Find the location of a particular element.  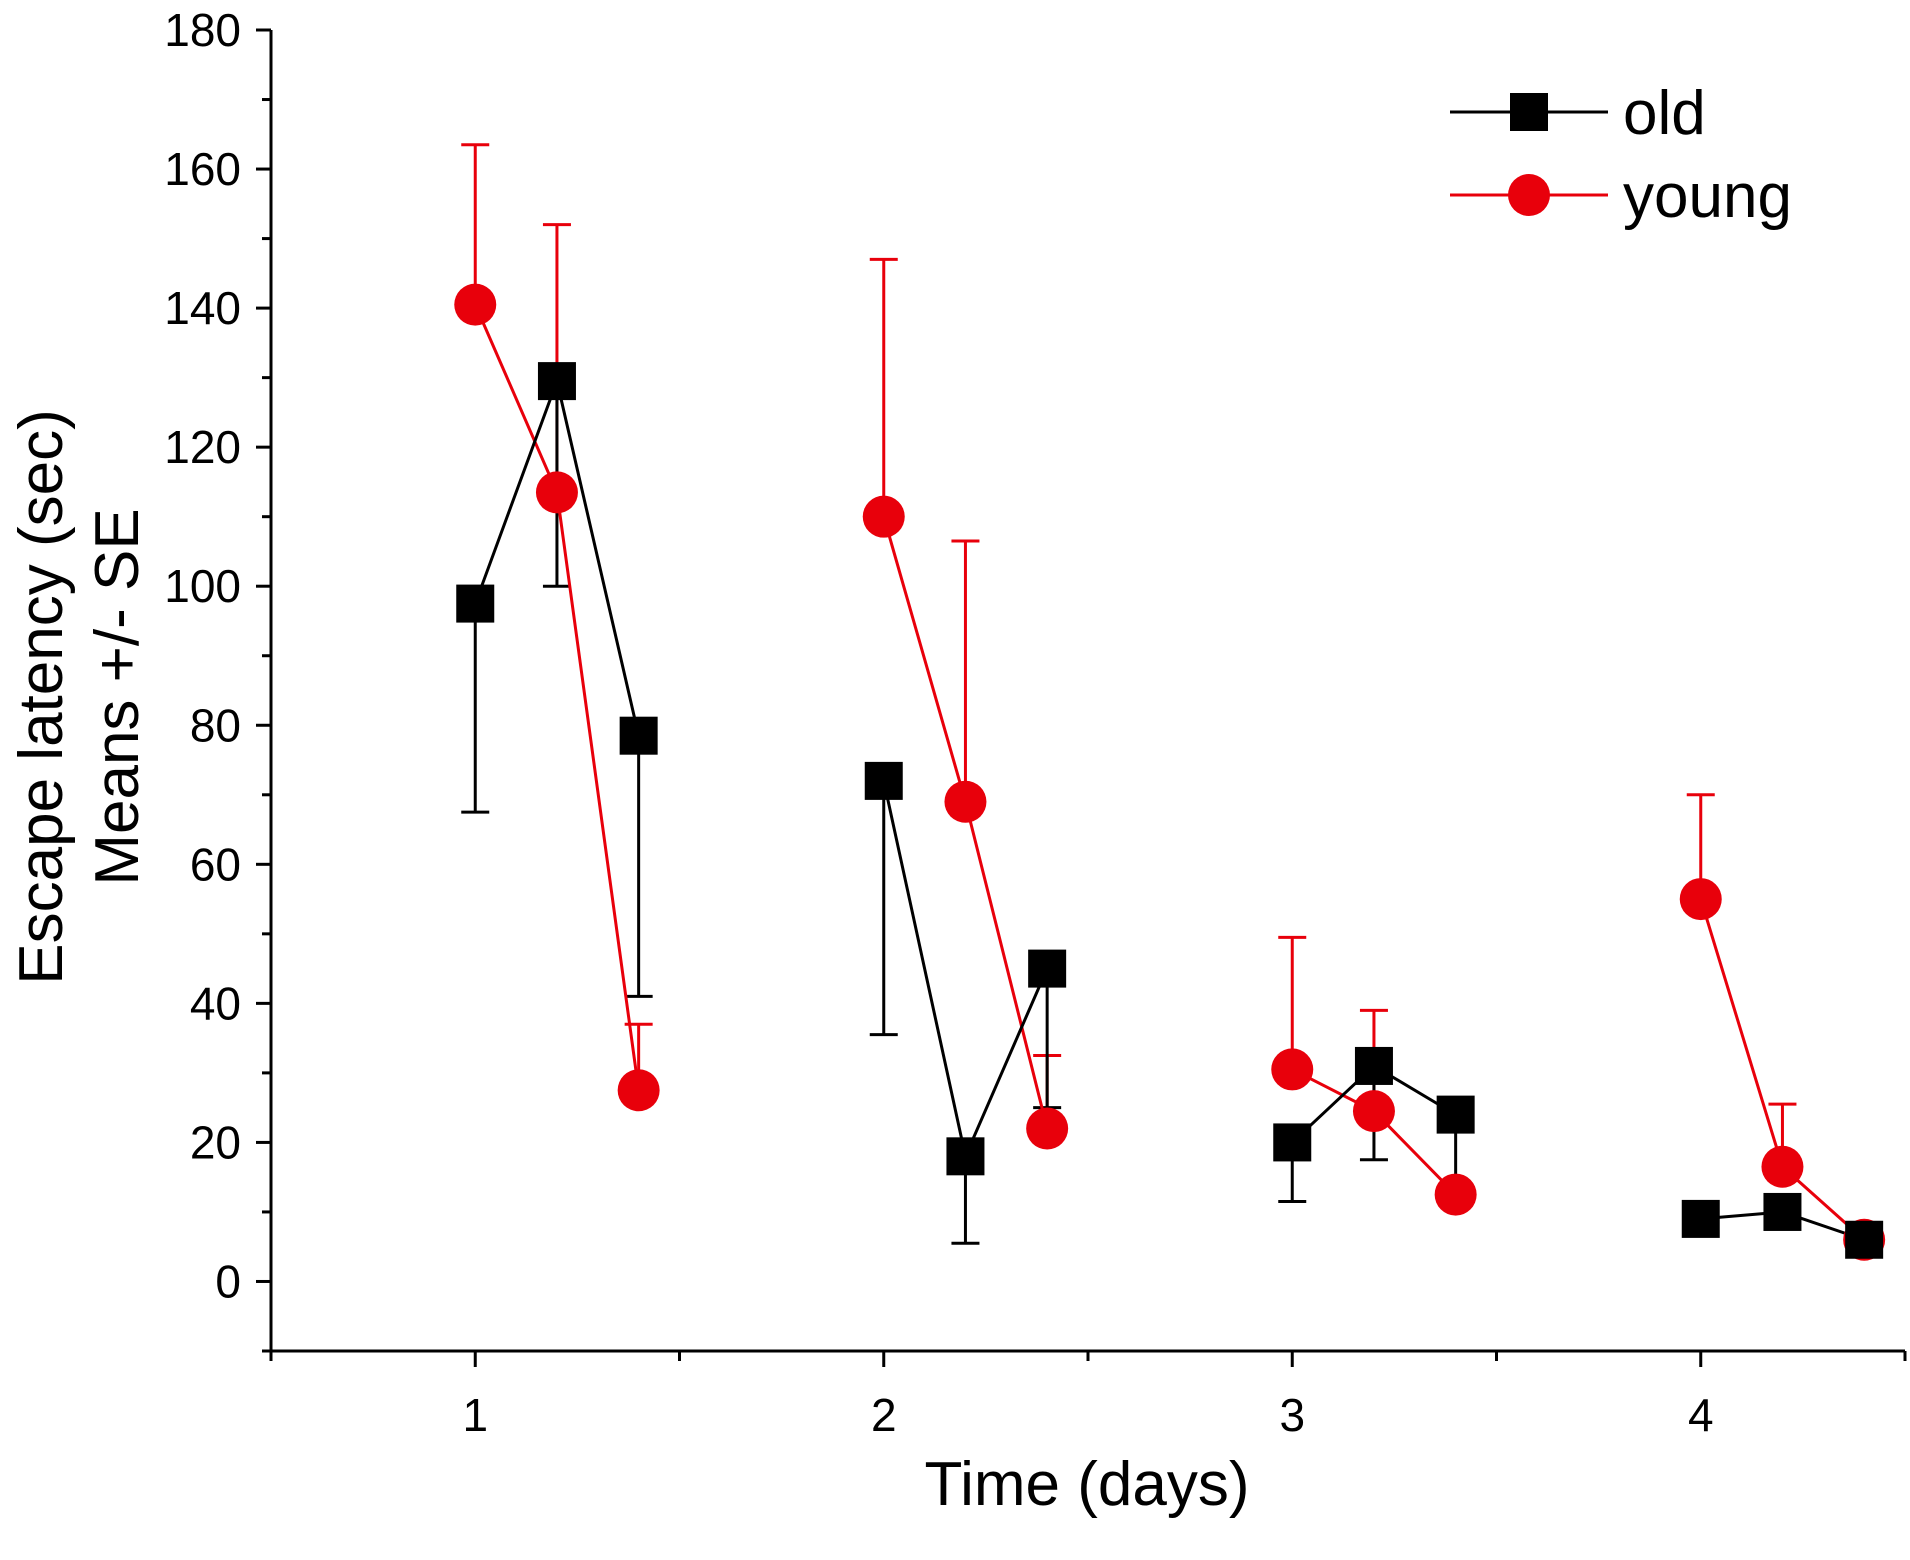

x-tick-label: 4 is located at coordinates (1701, 1415).